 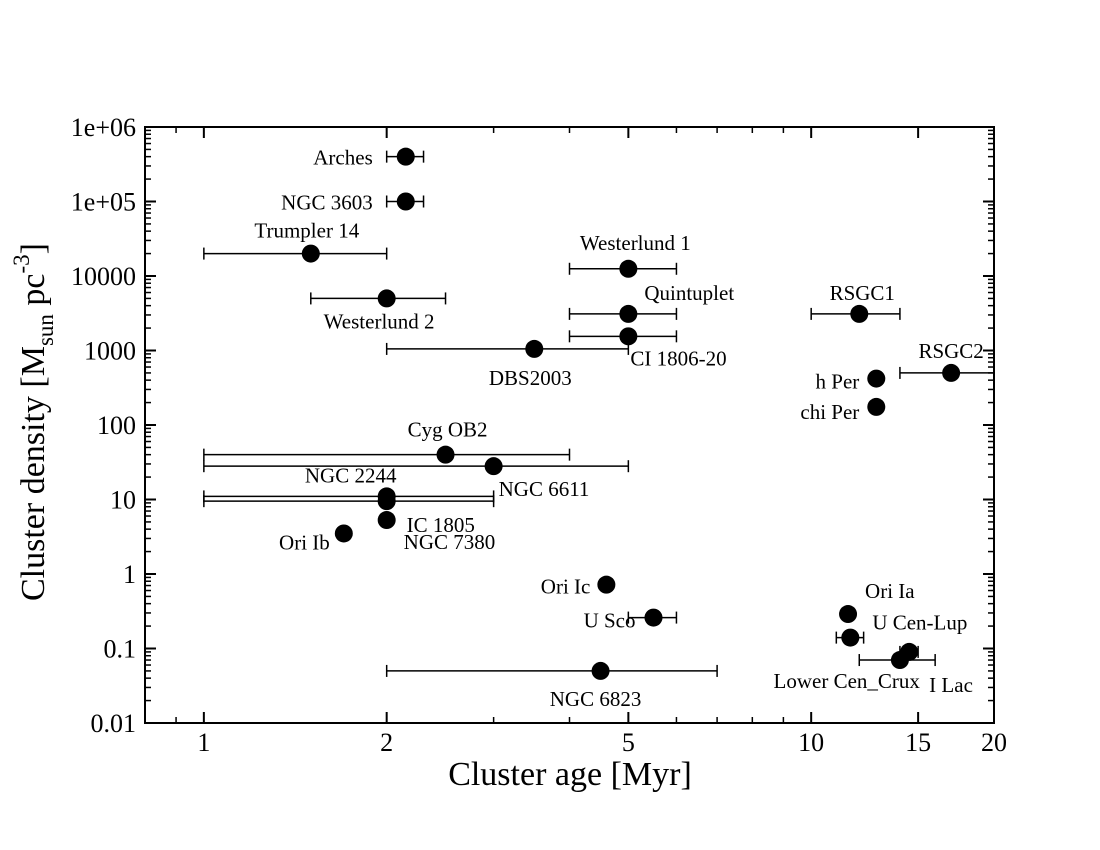 I want to click on label-ngc-6611: NGC 6611, so click(x=544, y=489).